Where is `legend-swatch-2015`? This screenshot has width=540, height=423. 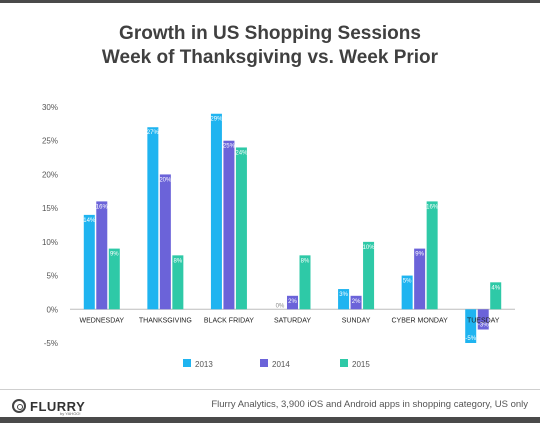
legend-swatch-2015 is located at coordinates (344, 363).